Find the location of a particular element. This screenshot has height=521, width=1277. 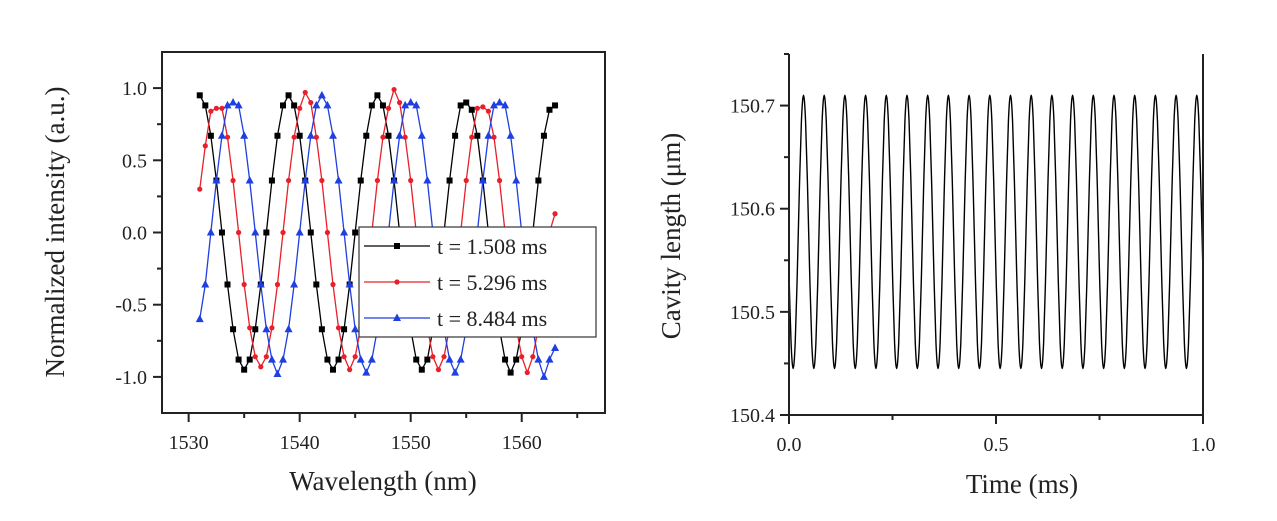

y-tick-label: 0.0 is located at coordinates (134, 234).